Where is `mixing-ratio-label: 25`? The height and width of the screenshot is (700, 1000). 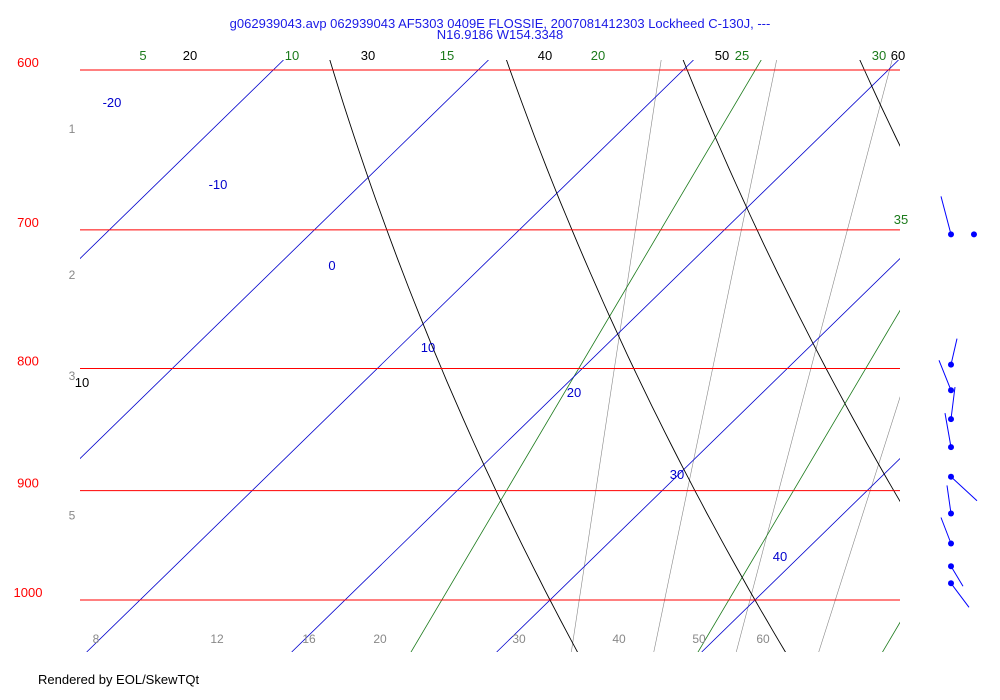
mixing-ratio-label: 25 is located at coordinates (742, 55).